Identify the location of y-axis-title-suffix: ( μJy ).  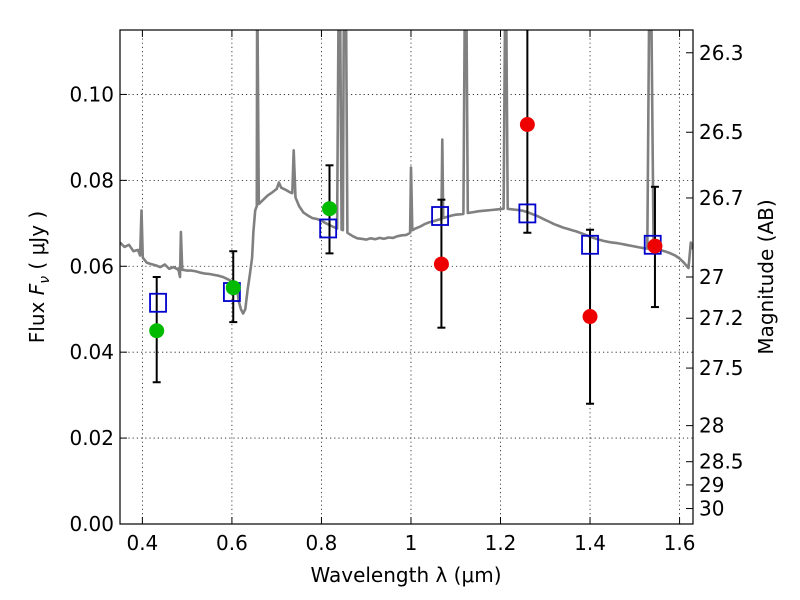
(37, 243).